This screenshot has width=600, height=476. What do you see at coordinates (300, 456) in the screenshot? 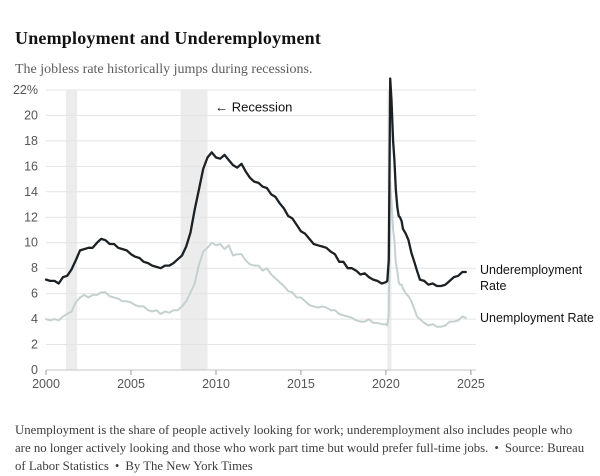
I see `source-credit: Source: Bureau of Labor Statistics` at bounding box center [300, 456].